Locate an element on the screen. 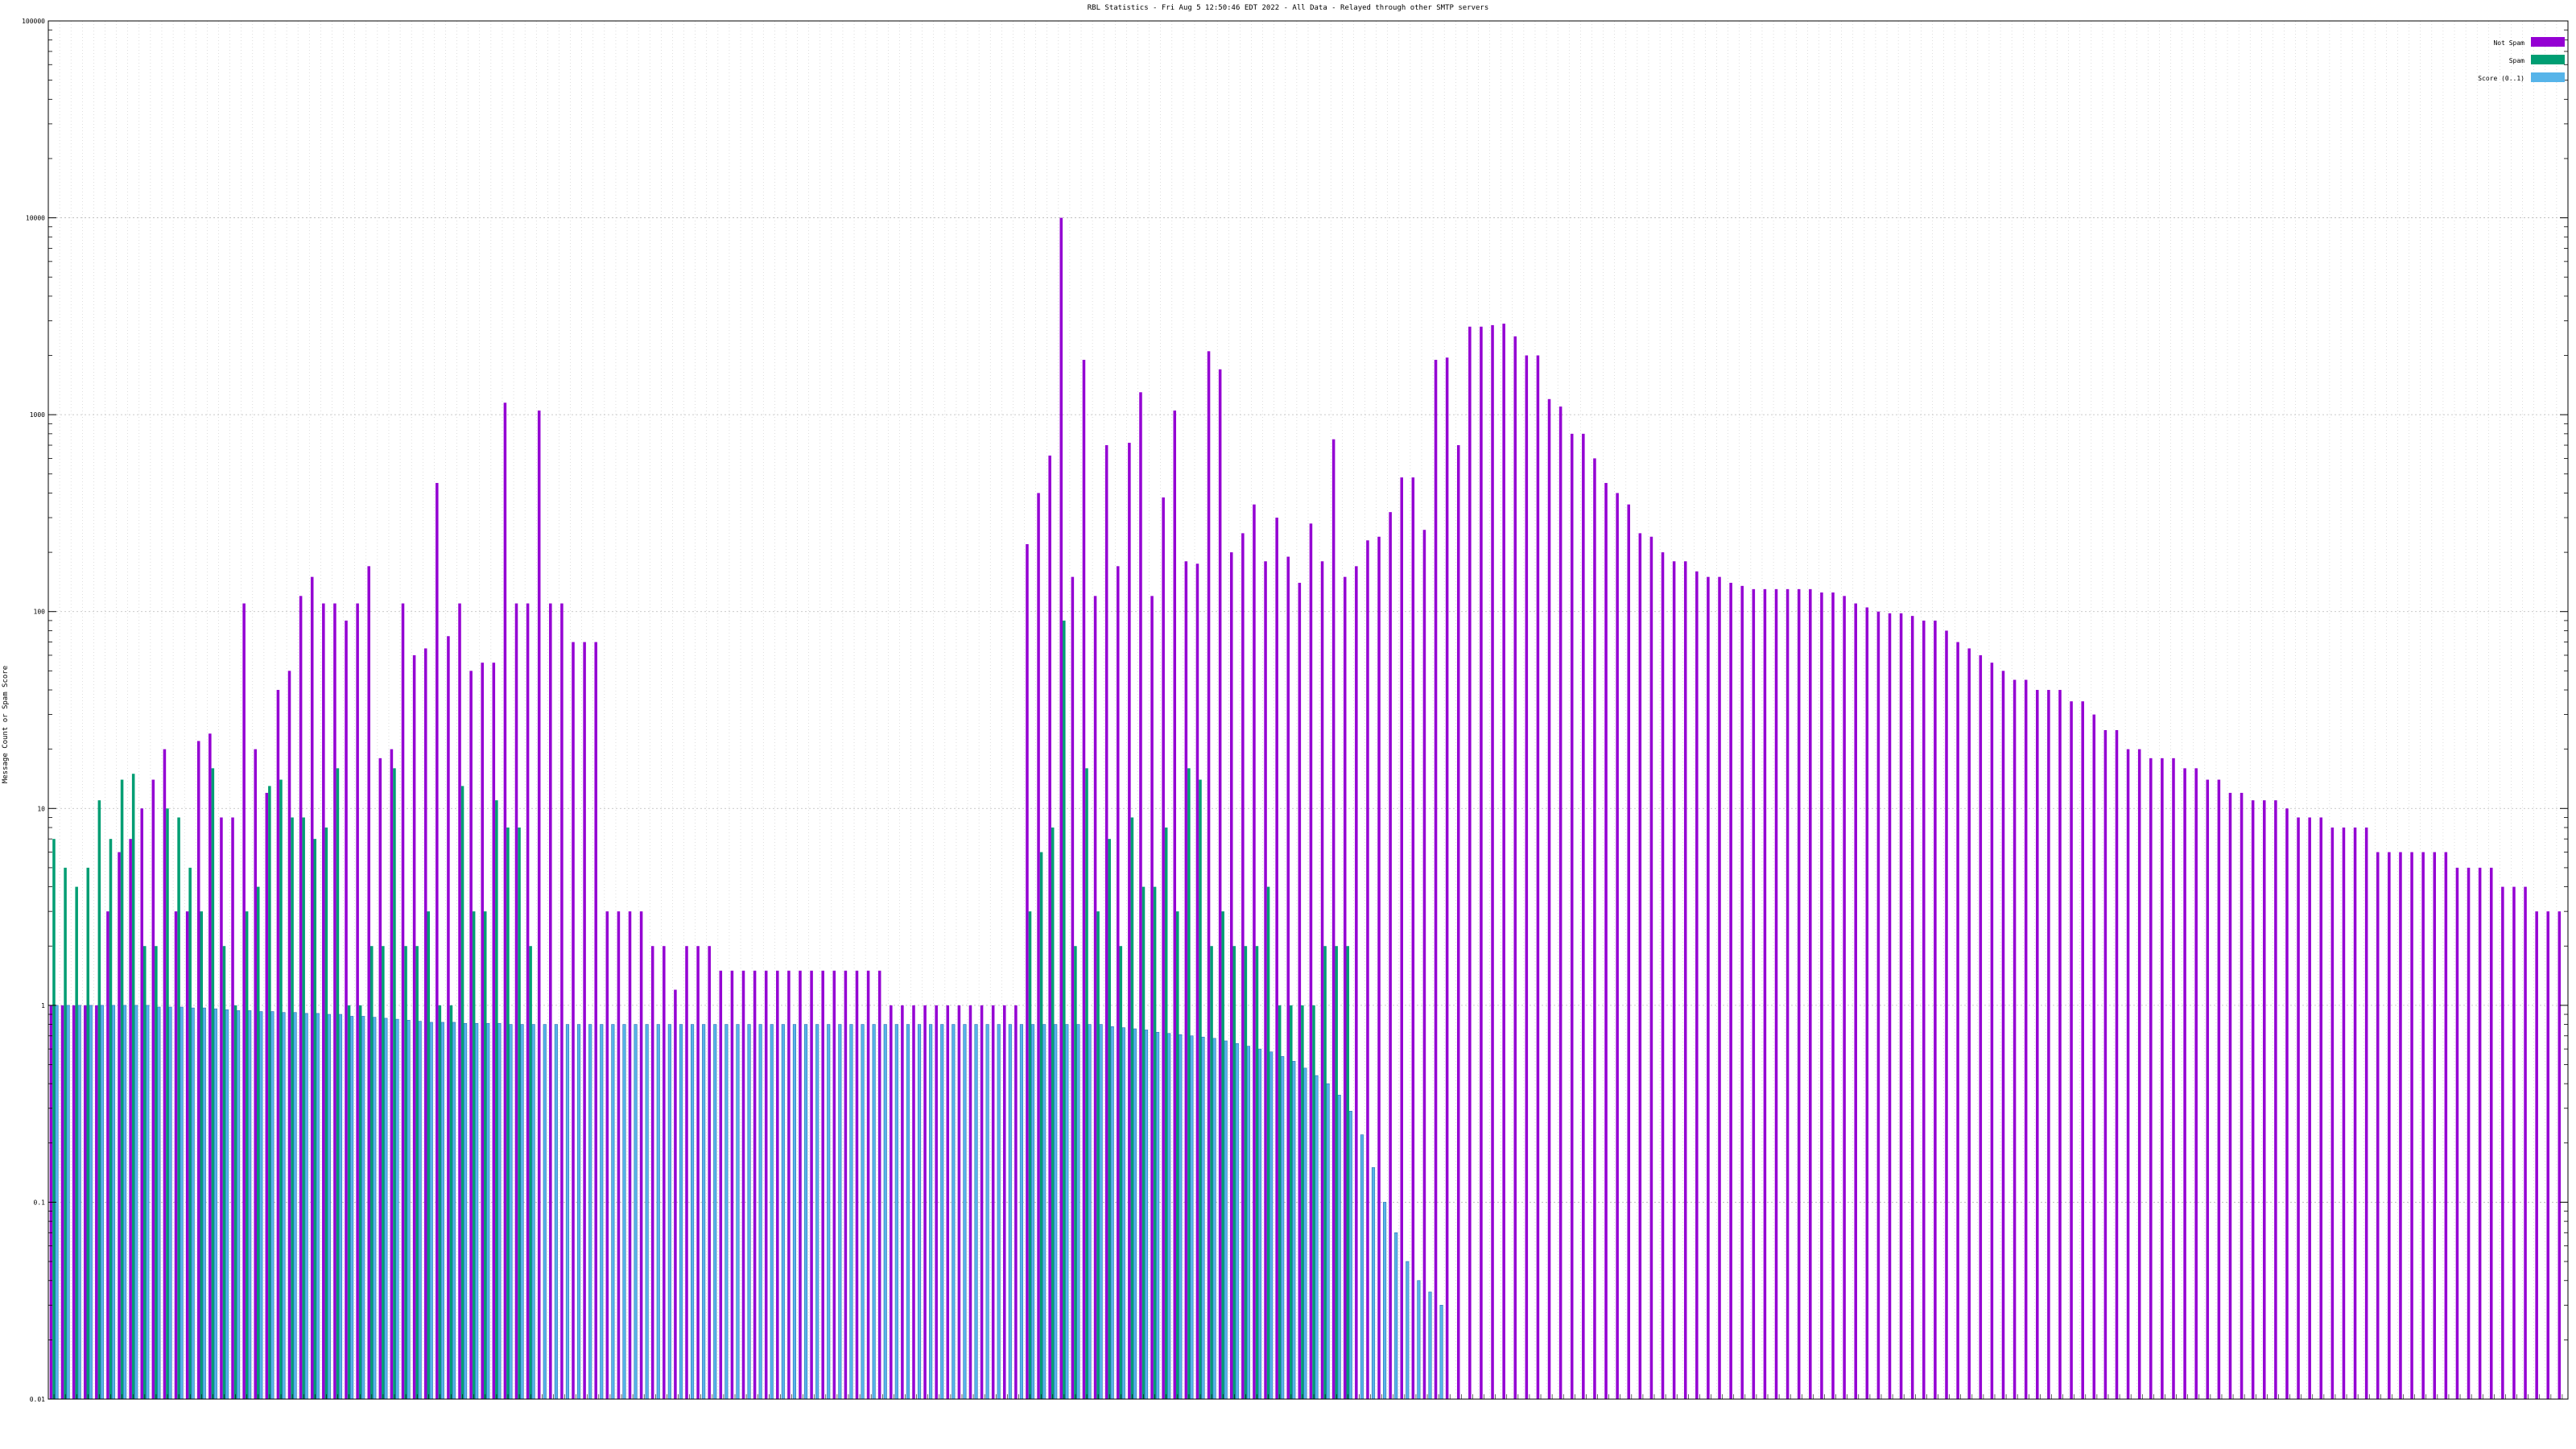 This screenshot has width=2576, height=1449. y-tick-label: 1 is located at coordinates (43, 1006).